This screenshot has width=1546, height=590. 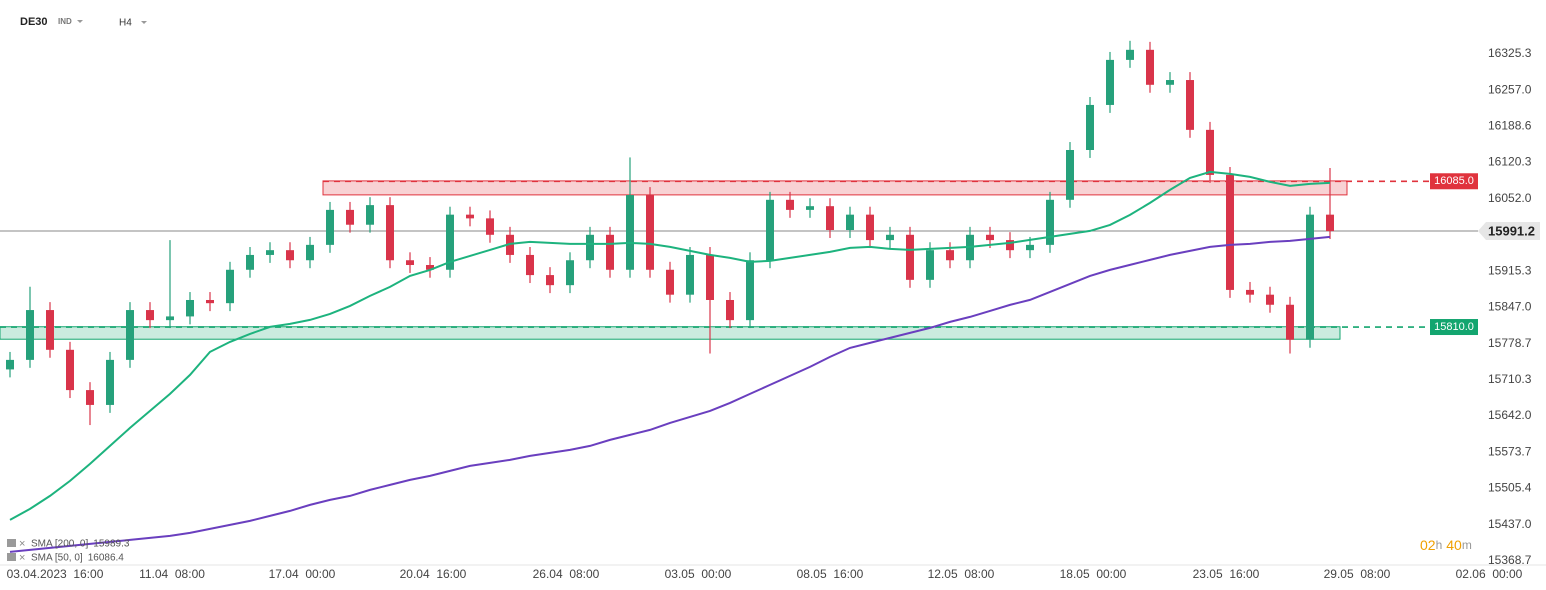 I want to click on x-tick-label: 18.05 00:00, so click(x=1093, y=574).